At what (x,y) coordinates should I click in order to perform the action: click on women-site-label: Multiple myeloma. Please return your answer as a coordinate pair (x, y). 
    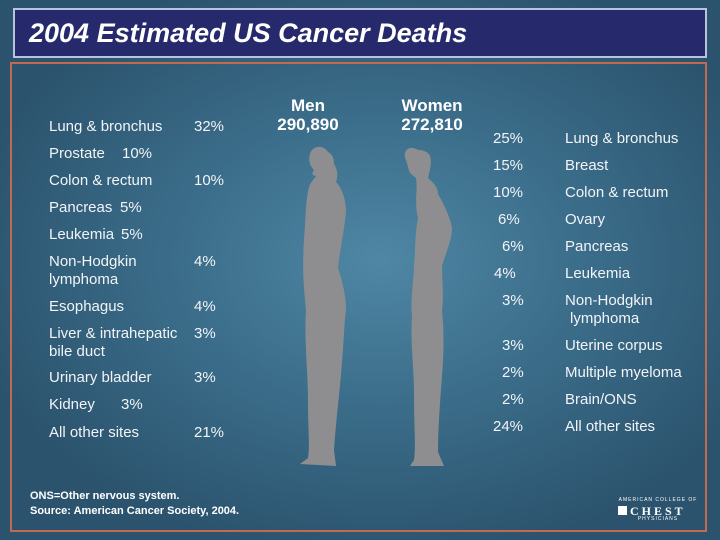
    Looking at the image, I should click on (623, 373).